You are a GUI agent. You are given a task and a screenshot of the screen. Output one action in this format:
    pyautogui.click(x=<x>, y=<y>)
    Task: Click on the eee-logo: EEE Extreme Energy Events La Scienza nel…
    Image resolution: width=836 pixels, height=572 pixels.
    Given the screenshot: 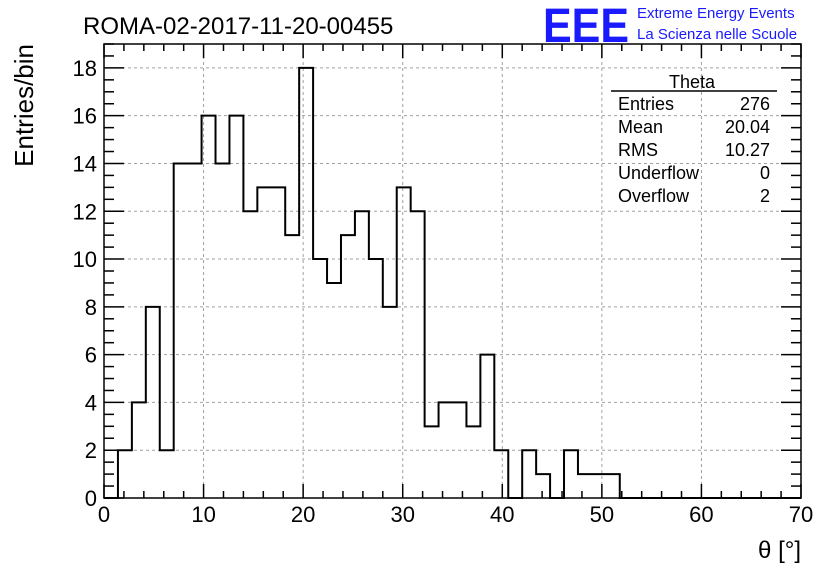 What is the action you would take?
    pyautogui.click(x=670, y=26)
    